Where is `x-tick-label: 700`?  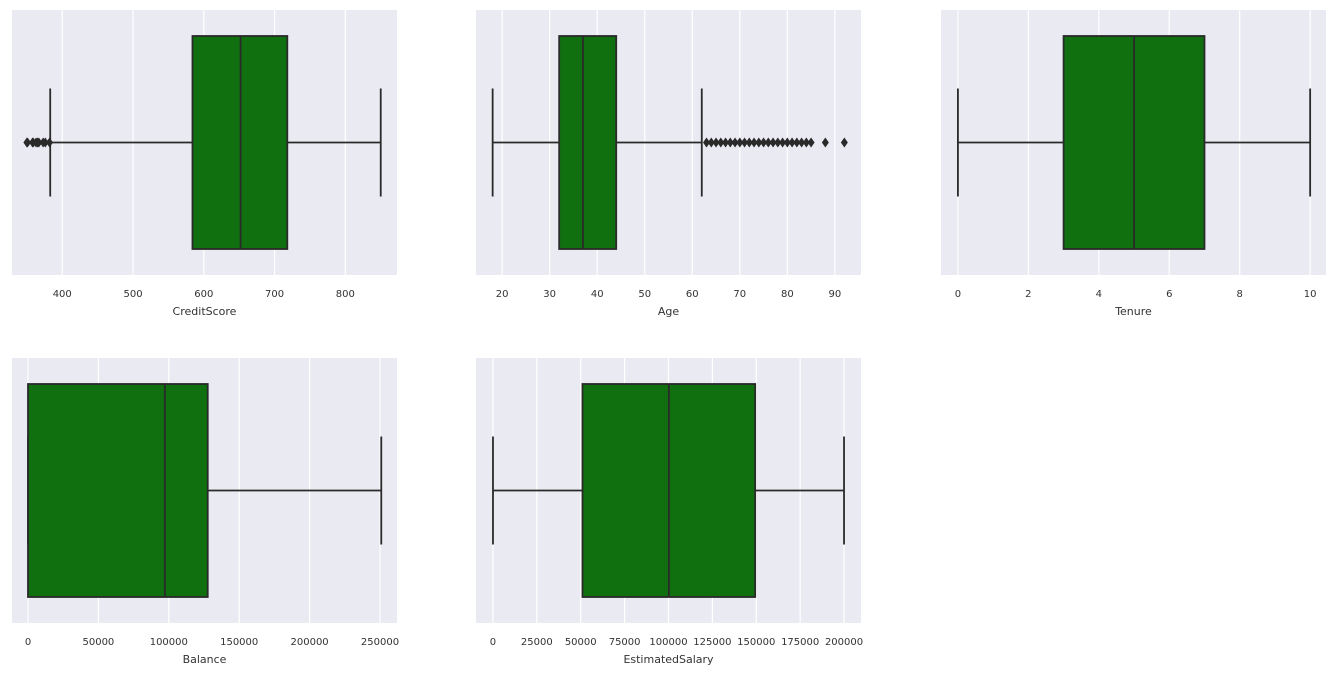 x-tick-label: 700 is located at coordinates (274, 294).